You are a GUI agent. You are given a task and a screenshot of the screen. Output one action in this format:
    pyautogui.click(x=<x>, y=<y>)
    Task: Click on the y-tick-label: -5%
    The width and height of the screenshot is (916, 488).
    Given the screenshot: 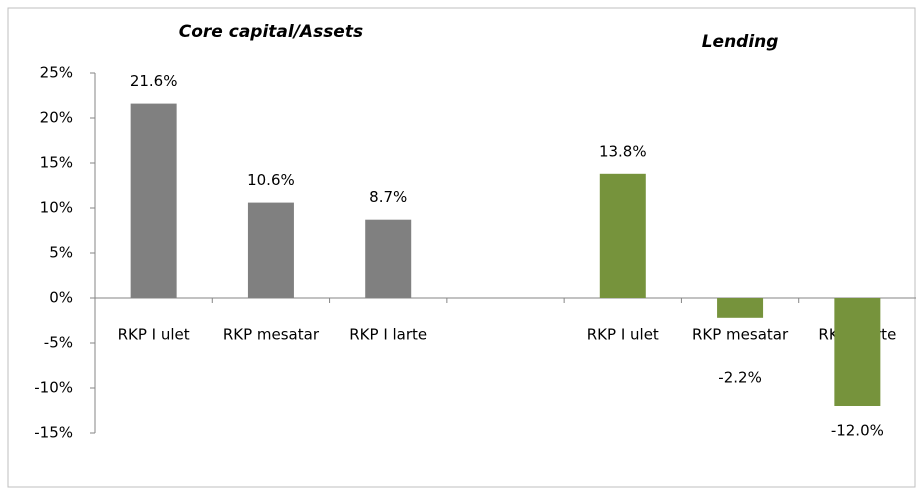 What is the action you would take?
    pyautogui.click(x=58, y=343)
    